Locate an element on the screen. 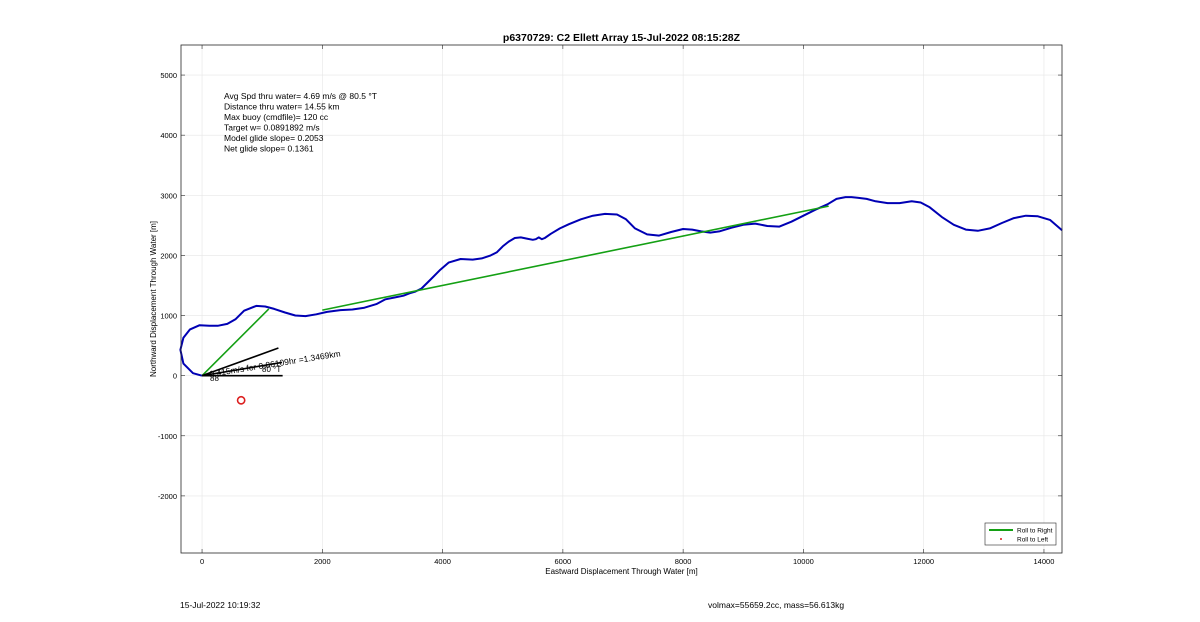  y-axis-label: Northward Displacement Through Water [m] is located at coordinates (153, 299).